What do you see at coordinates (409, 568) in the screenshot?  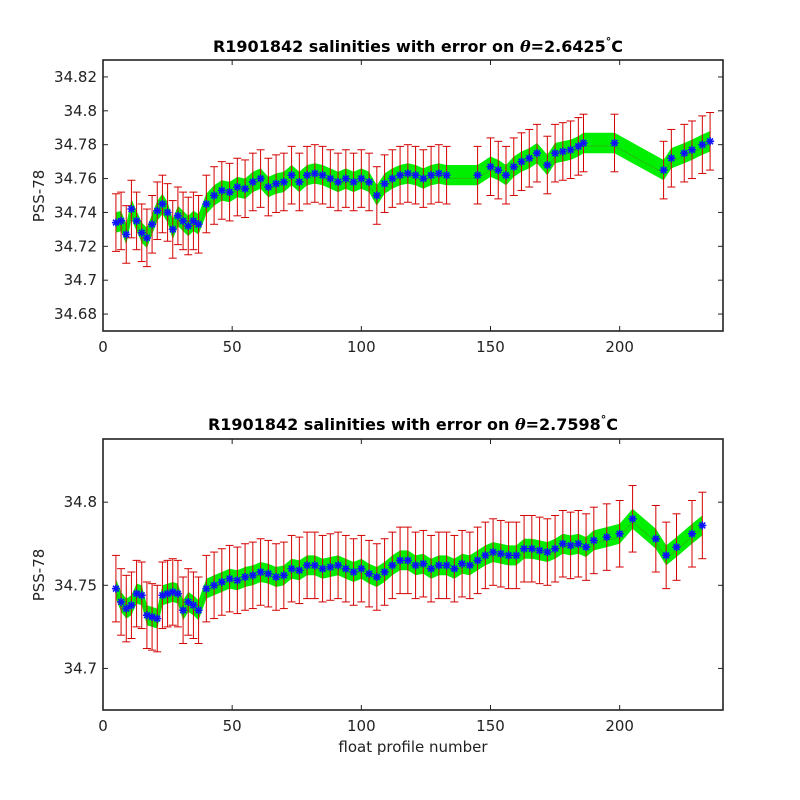 I see `error-band` at bounding box center [409, 568].